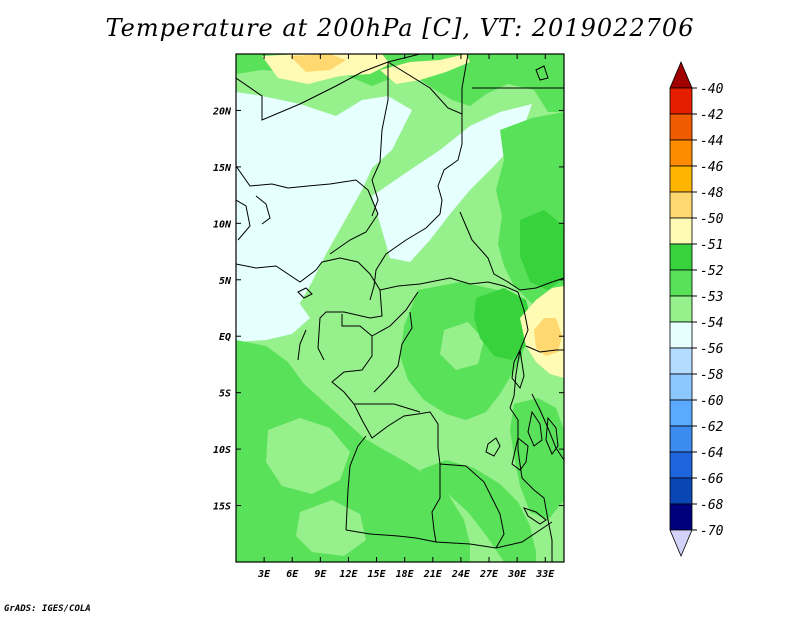  What do you see at coordinates (712, 531) in the screenshot?
I see `colorbar-label: -70` at bounding box center [712, 531].